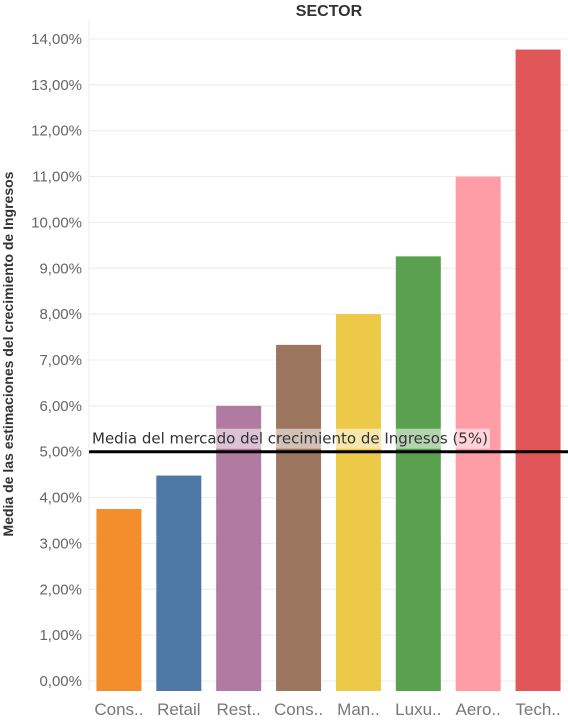 This screenshot has height=724, width=568. I want to click on y-tick-label: 14,00%, so click(56, 39).